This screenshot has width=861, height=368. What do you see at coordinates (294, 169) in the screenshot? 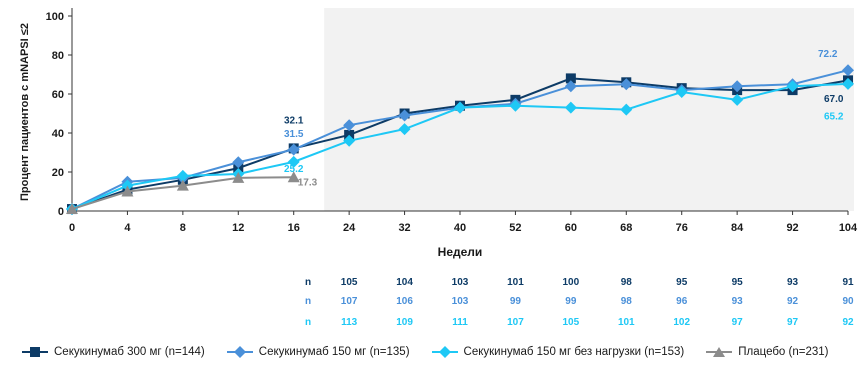
I see `data-label: 25.2` at bounding box center [294, 169].